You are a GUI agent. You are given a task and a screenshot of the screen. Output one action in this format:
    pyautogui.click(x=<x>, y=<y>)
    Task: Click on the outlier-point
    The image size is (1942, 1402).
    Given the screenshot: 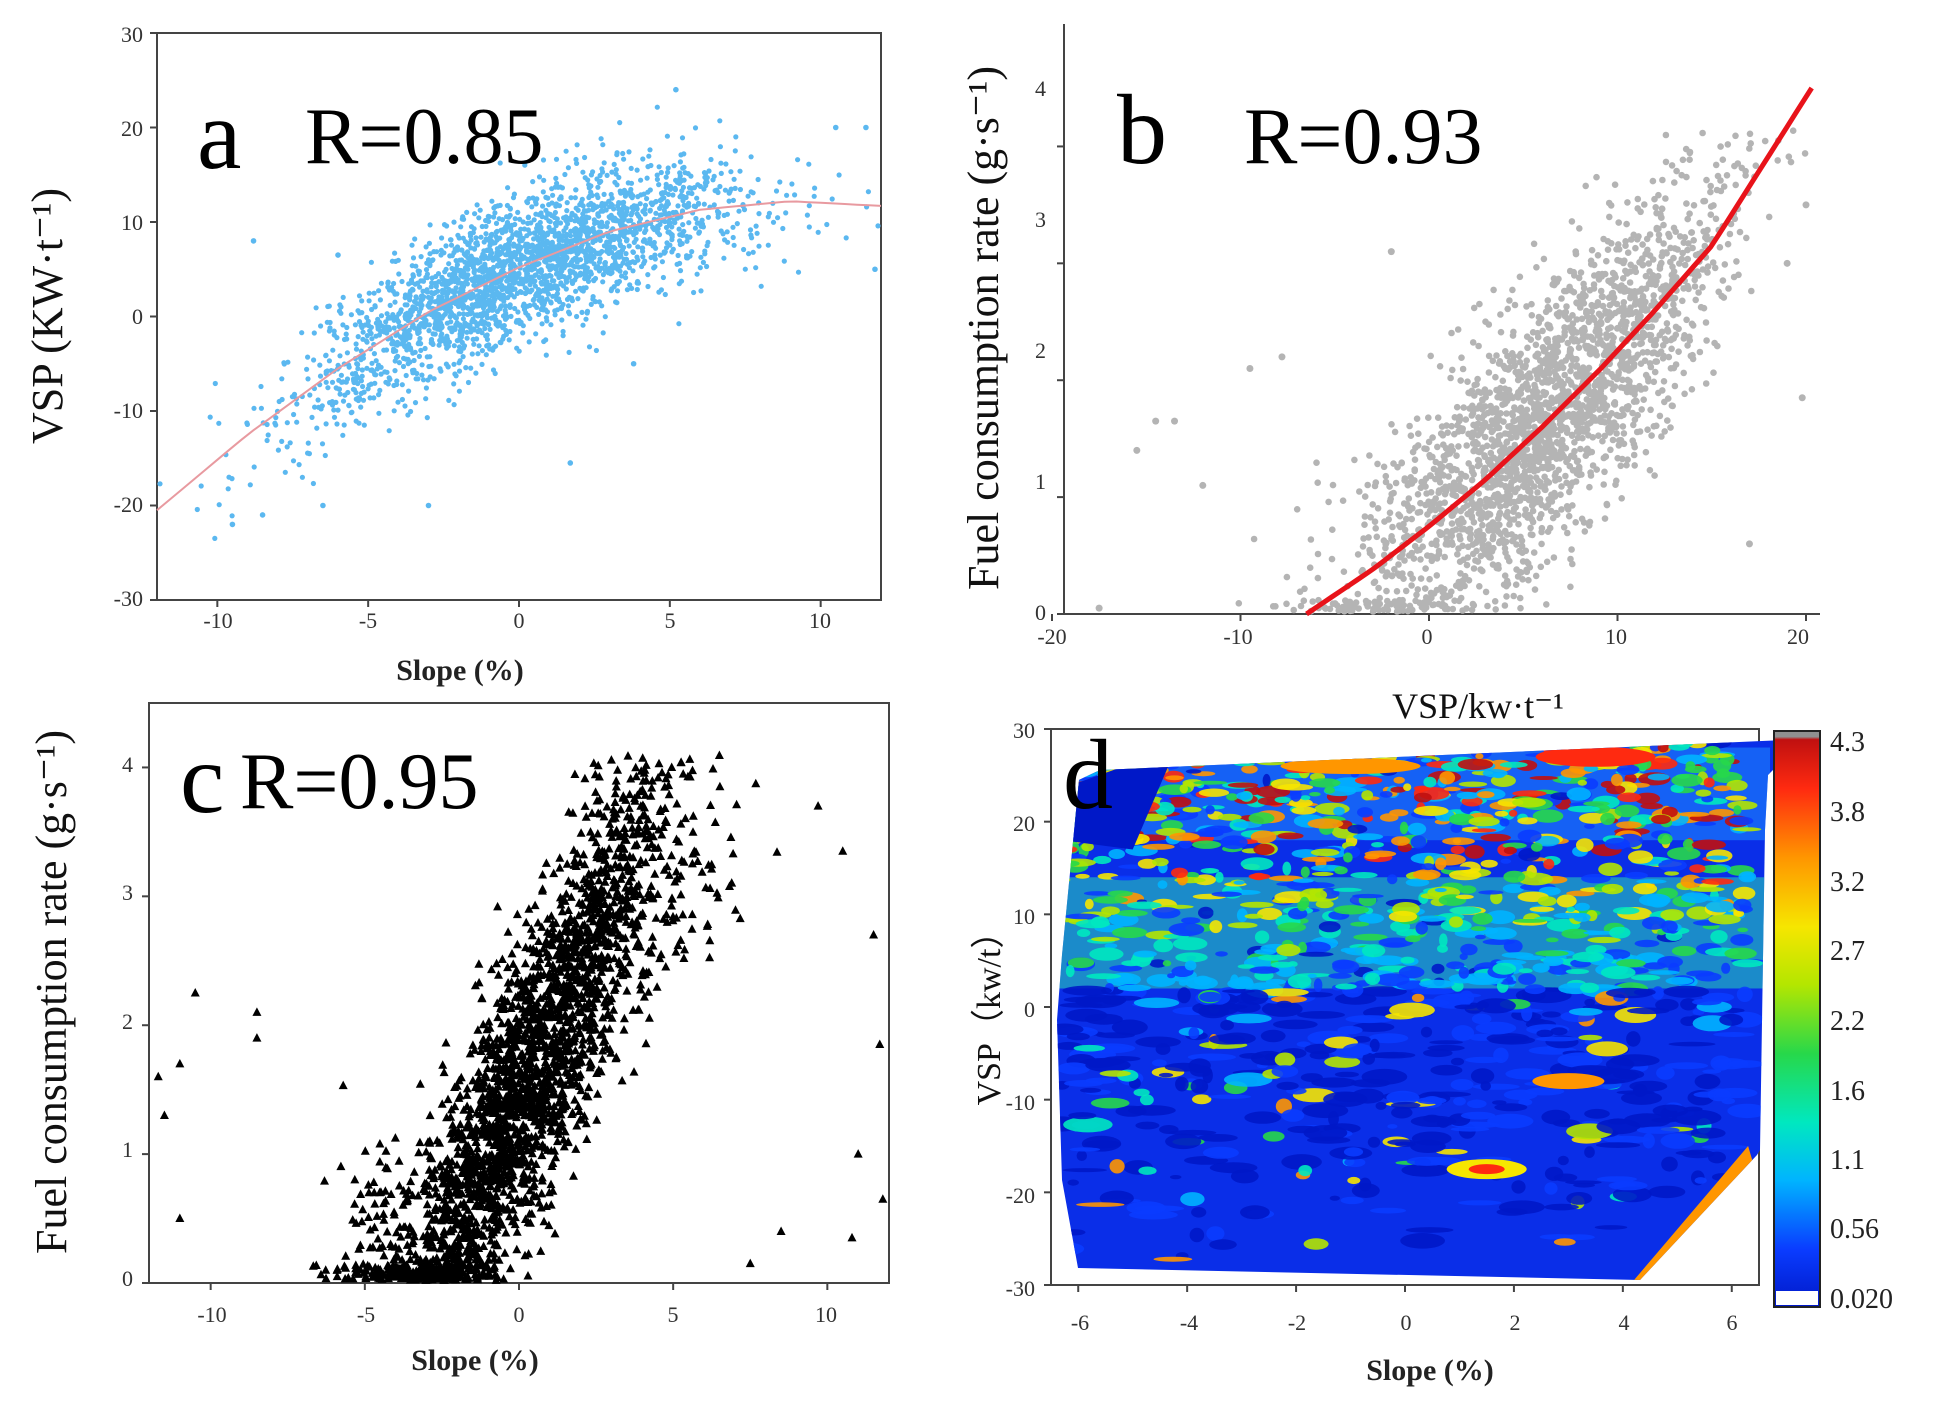 What is the action you would take?
    pyautogui.click(x=633, y=363)
    